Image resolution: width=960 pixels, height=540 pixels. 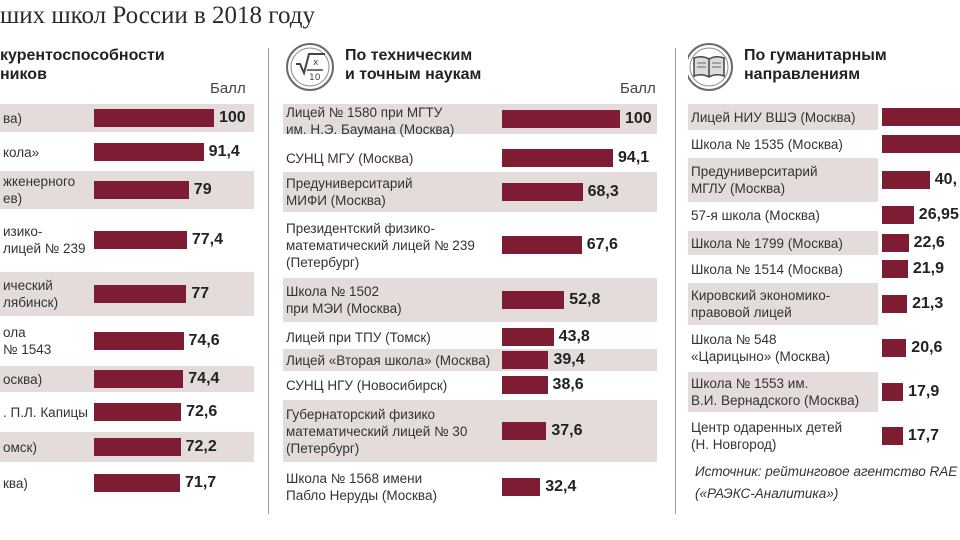 What do you see at coordinates (567, 430) in the screenshot?
I see `bar-value-label: 37,6` at bounding box center [567, 430].